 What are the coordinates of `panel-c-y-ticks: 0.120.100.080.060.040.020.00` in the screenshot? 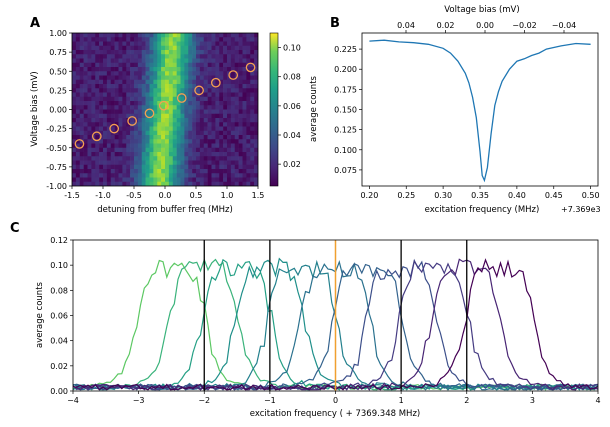 It's located at (61, 316).